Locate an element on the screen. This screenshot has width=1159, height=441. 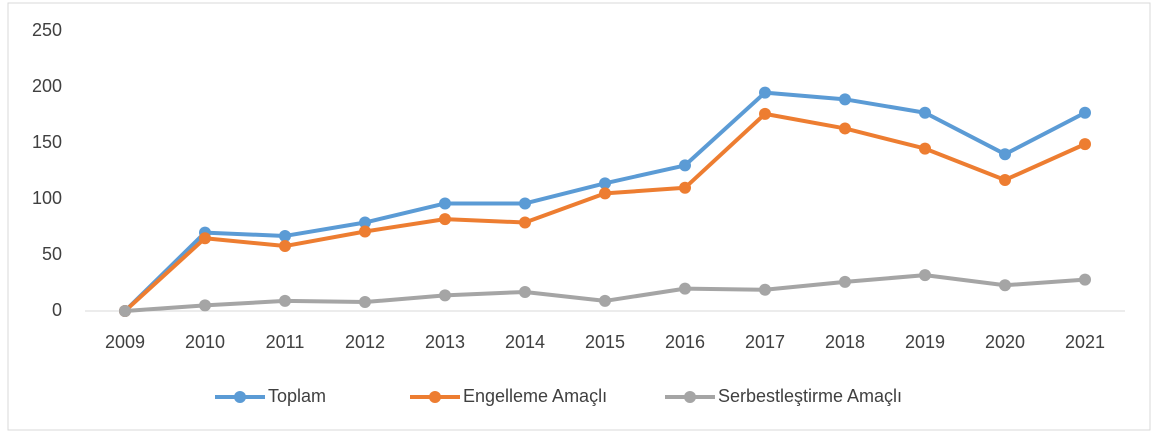
y-tick-label: 200 is located at coordinates (47, 86).